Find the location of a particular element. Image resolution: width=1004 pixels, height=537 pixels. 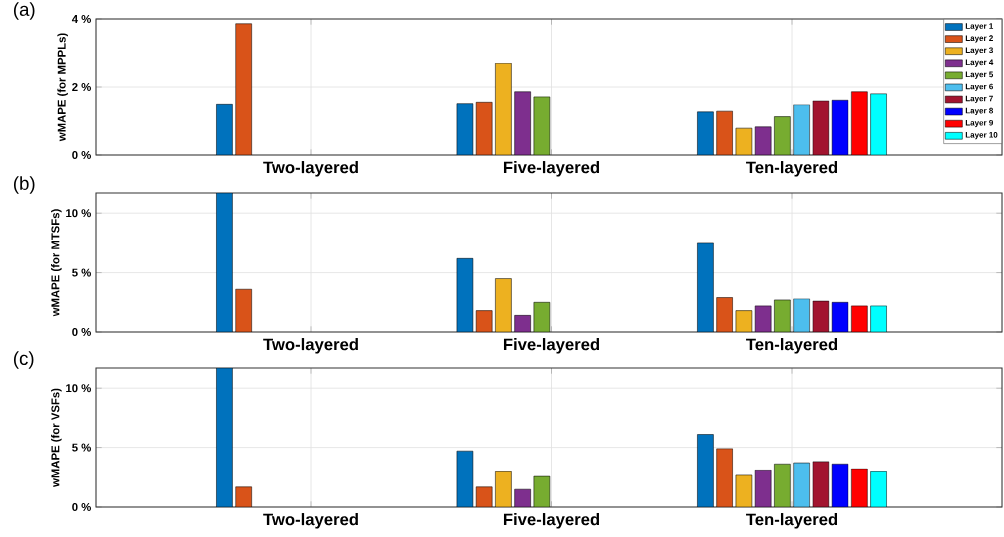

y-tick-label: 2 % is located at coordinates (81, 87).